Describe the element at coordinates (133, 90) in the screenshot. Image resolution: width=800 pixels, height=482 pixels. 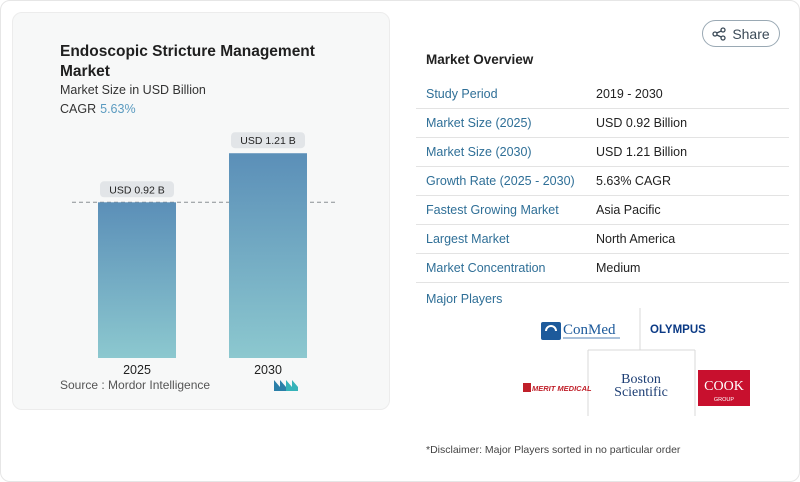
I see `chart-subtitle: Market Size in USD Billion` at that location.